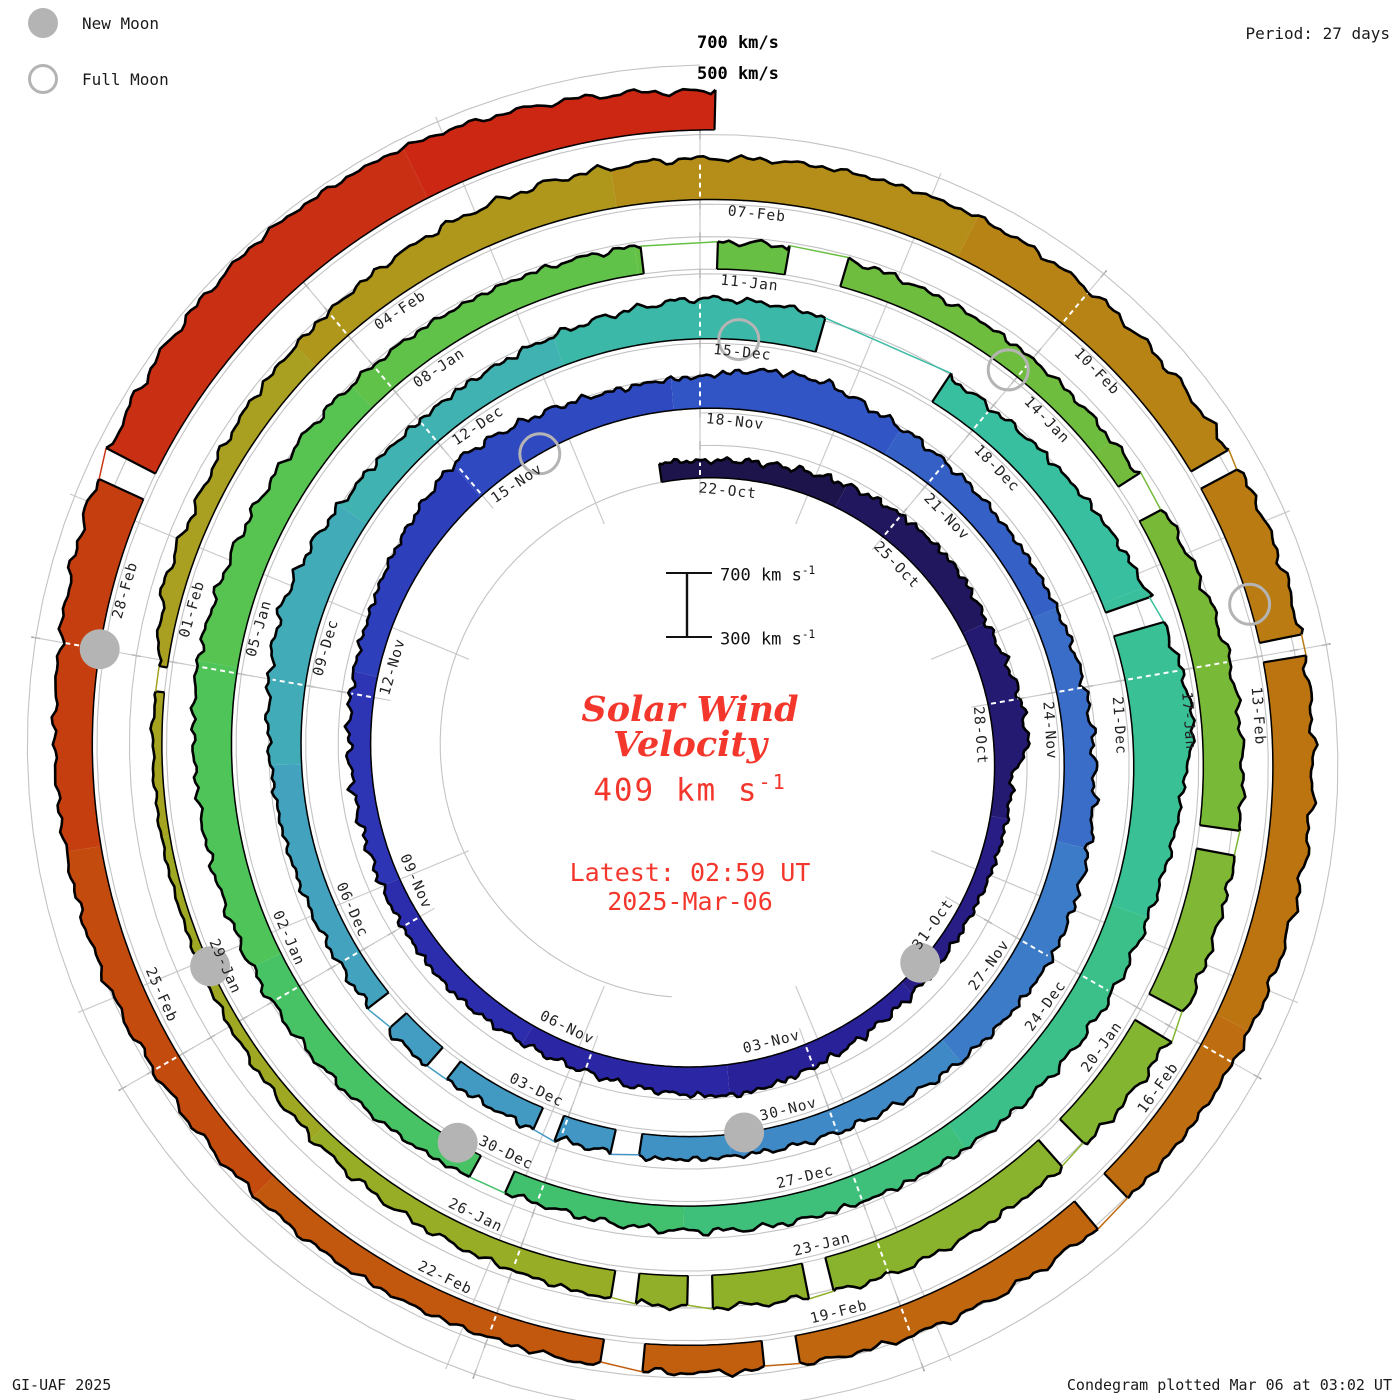 The width and height of the screenshot is (1400, 1400). I want to click on new-moon-marker, so click(744, 1132).